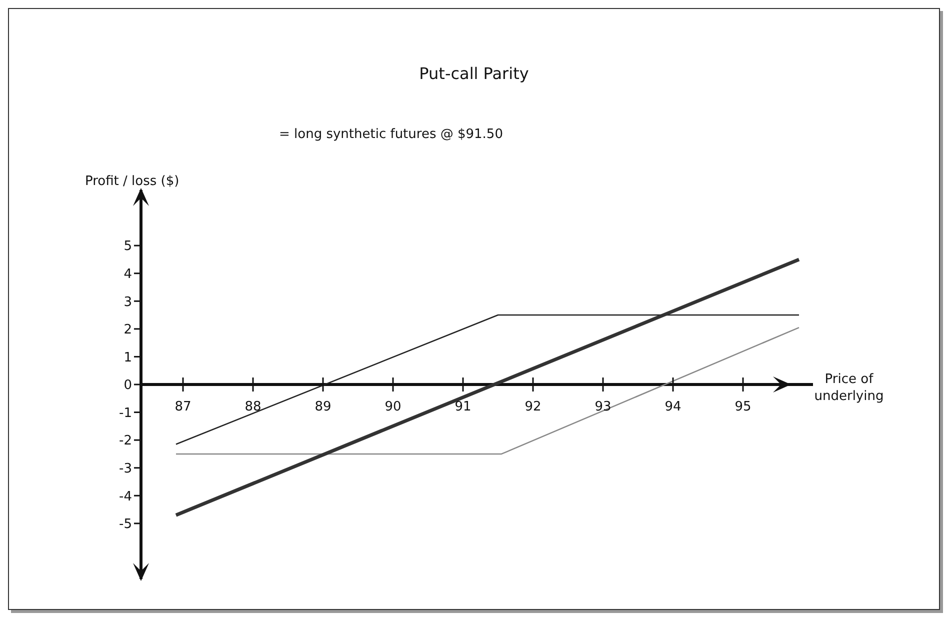 This screenshot has height=621, width=946. I want to click on x-tick-label: 88, so click(253, 407).